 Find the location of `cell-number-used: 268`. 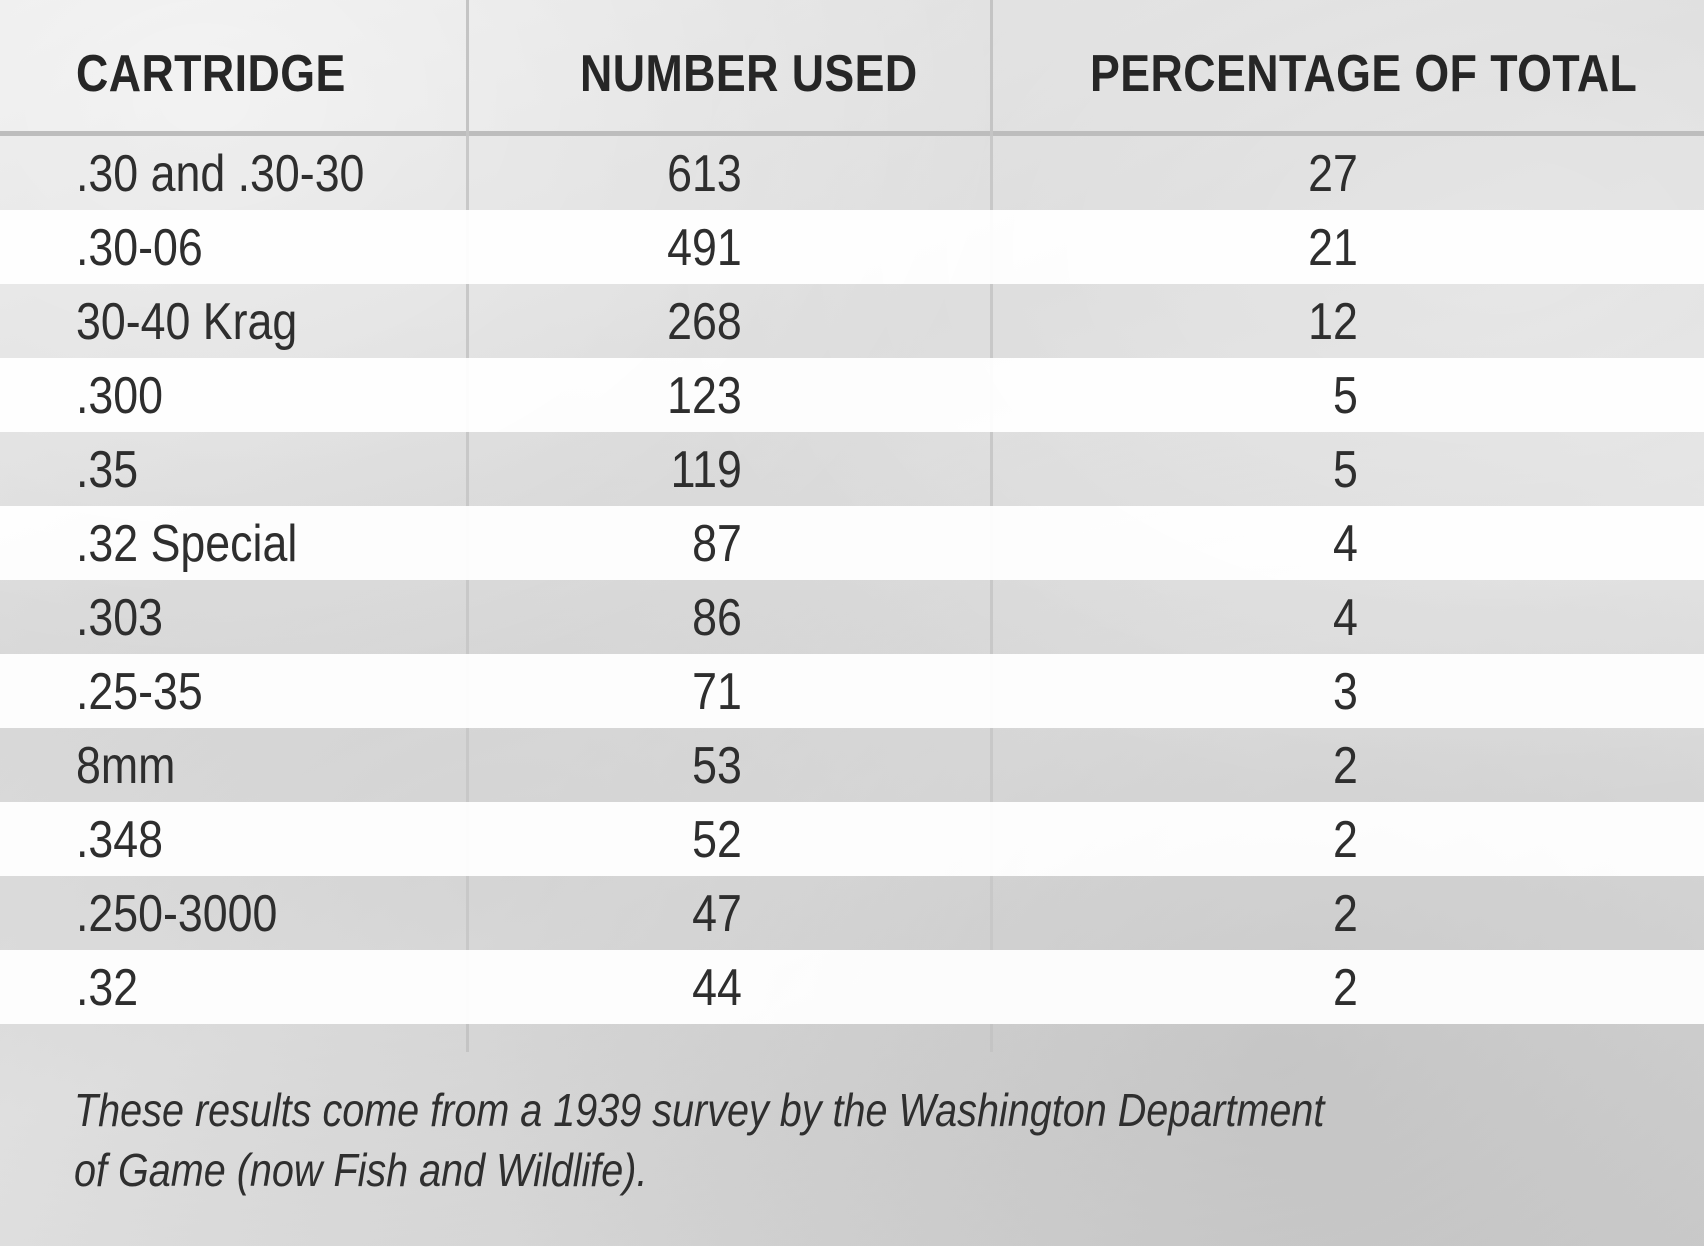

cell-number-used: 268 is located at coordinates (704, 322).